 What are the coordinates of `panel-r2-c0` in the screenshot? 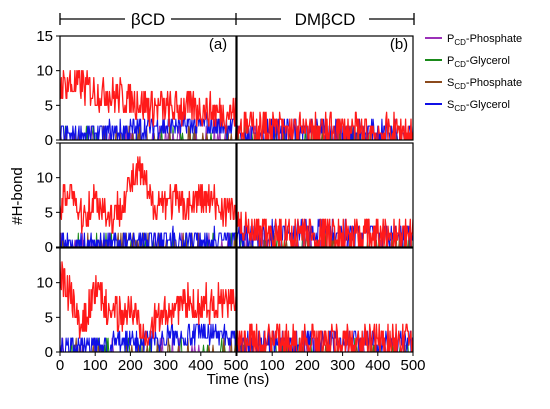 It's located at (148, 307).